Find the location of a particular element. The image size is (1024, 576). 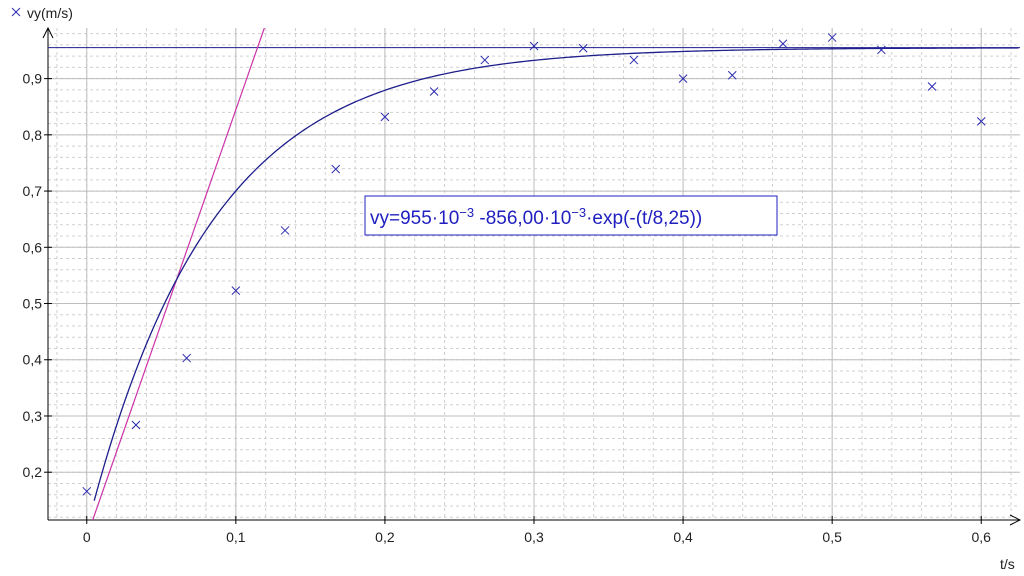

y-tick-label: 0,2 is located at coordinates (33, 472).